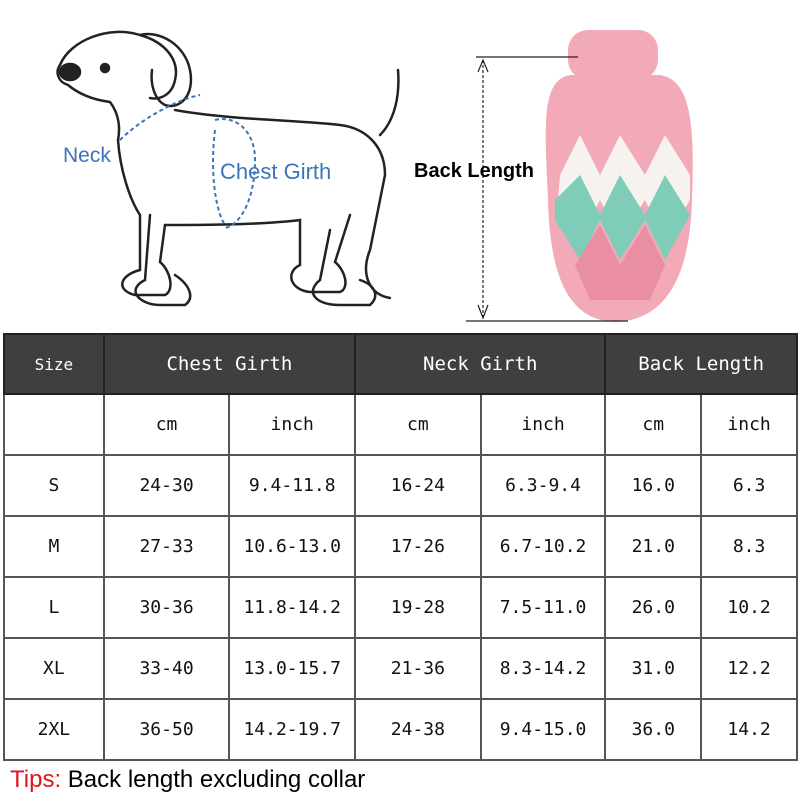  I want to click on value-cell: 16-24, so click(418, 485).